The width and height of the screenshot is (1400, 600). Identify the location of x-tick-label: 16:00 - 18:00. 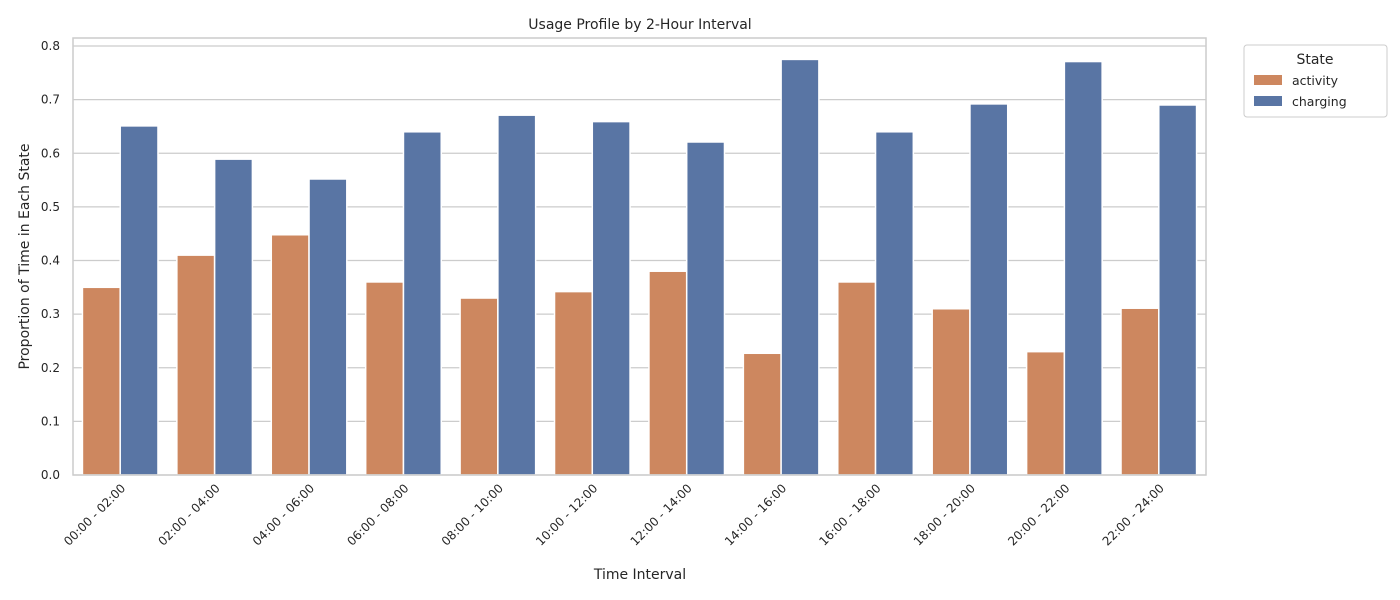
(849, 514).